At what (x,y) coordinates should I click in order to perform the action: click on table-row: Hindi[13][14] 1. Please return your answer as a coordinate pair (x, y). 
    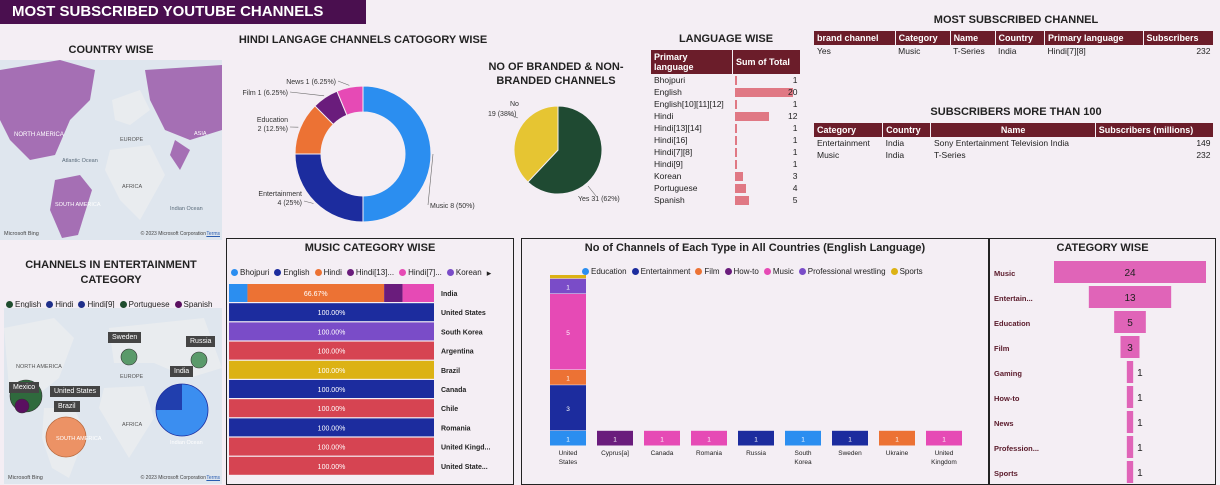
    Looking at the image, I should click on (726, 128).